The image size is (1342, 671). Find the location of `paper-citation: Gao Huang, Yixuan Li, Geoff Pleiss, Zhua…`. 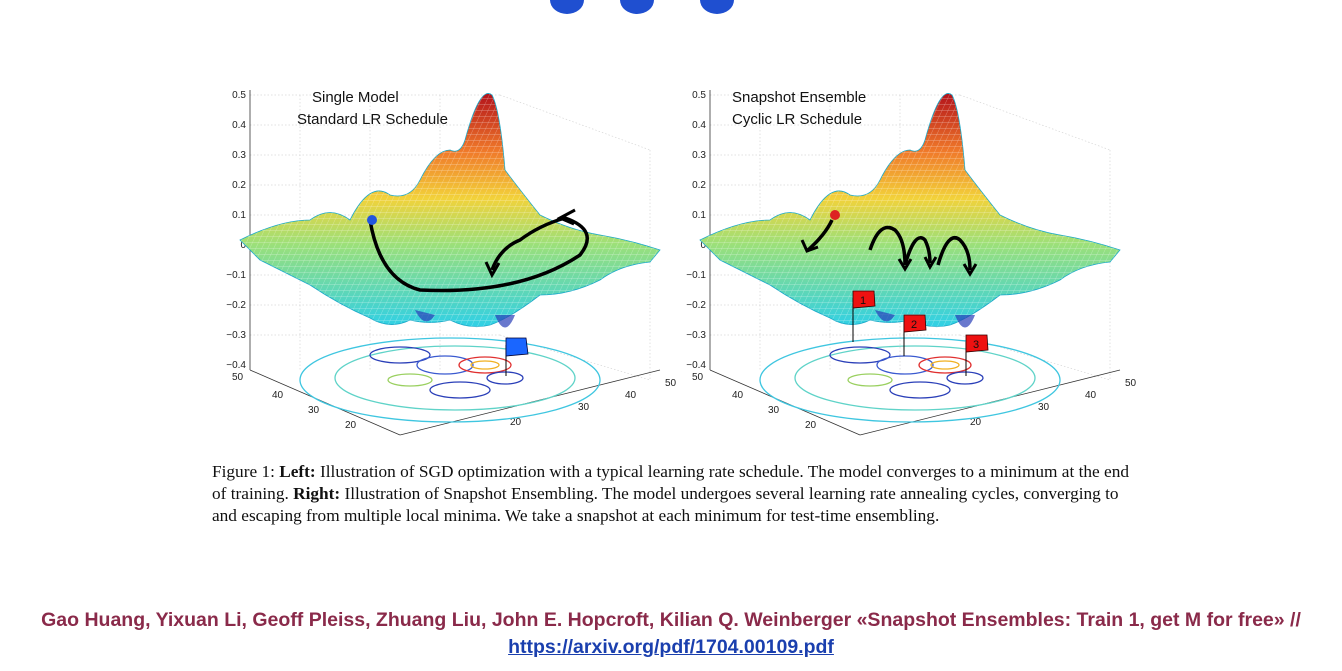

paper-citation: Gao Huang, Yixuan Li, Geoff Pleiss, Zhua… is located at coordinates (671, 634).